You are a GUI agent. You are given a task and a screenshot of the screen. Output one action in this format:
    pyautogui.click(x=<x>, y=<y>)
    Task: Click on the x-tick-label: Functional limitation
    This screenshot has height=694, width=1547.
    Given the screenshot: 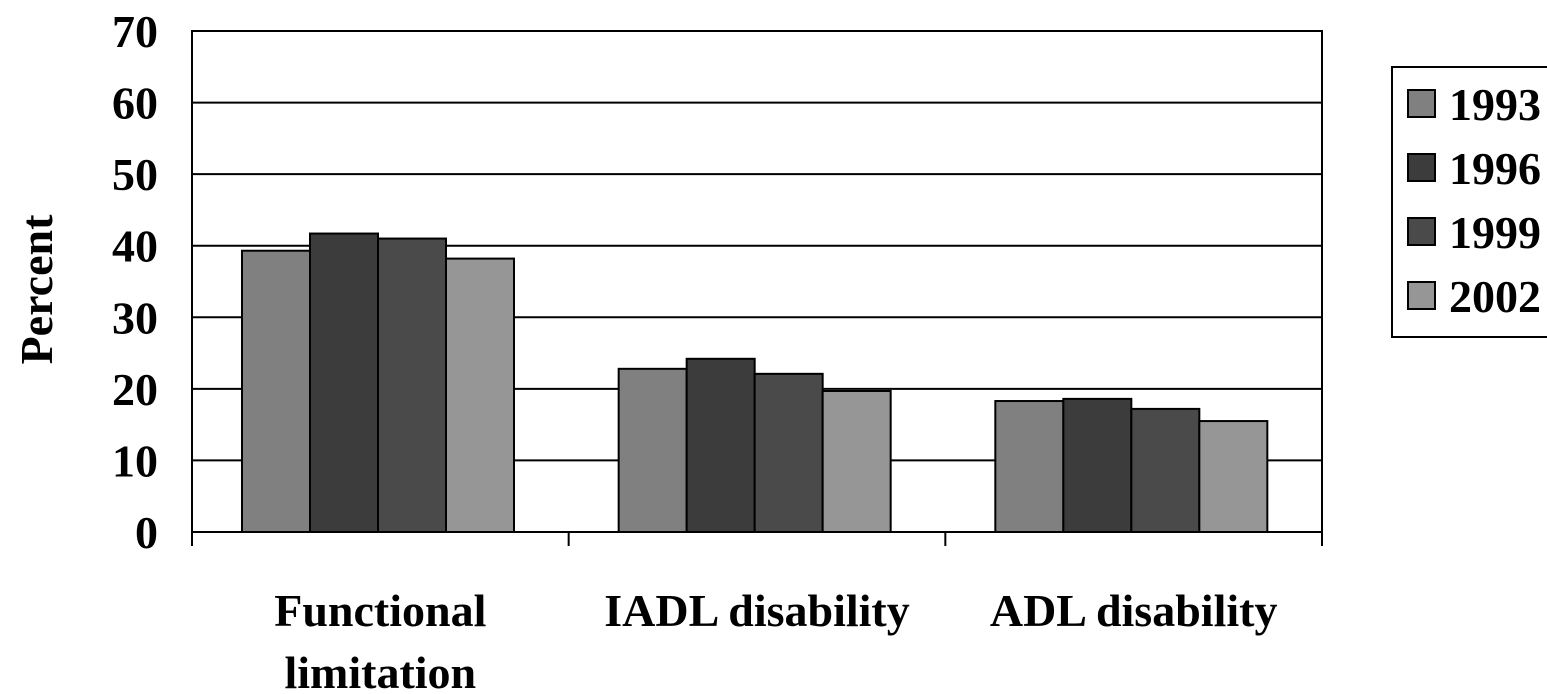 What is the action you would take?
    pyautogui.click(x=380, y=639)
    